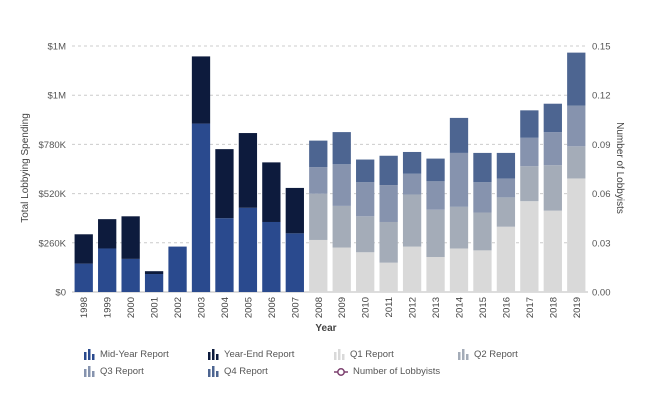  Describe the element at coordinates (483, 307) in the screenshot. I see `x-tick-label: 2015` at that location.